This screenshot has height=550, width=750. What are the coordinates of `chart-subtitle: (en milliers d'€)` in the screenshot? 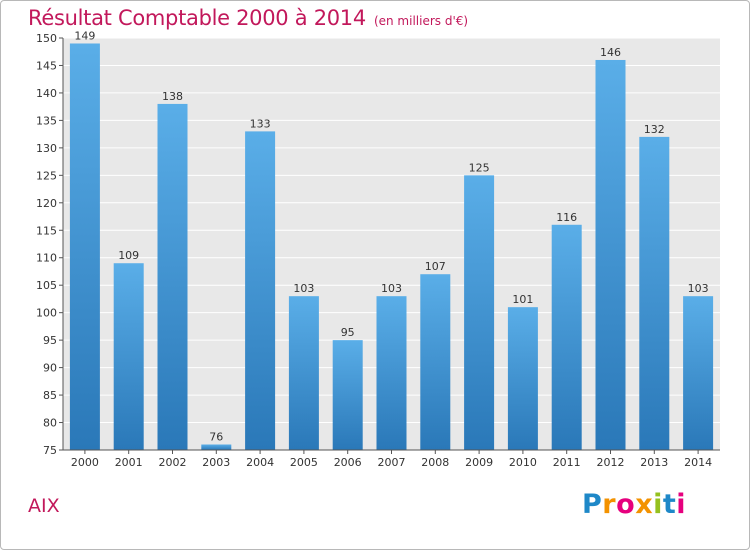 It's located at (421, 21).